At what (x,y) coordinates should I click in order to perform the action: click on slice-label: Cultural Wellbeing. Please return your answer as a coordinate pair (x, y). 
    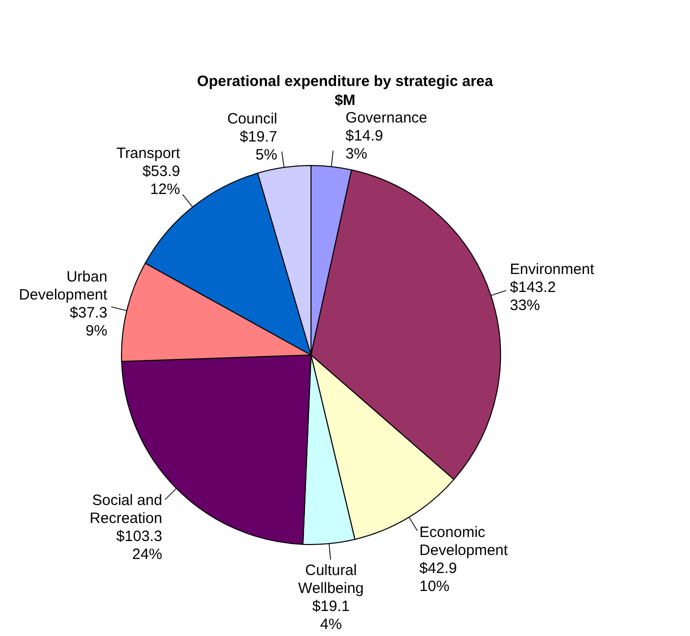
    Looking at the image, I should click on (331, 580).